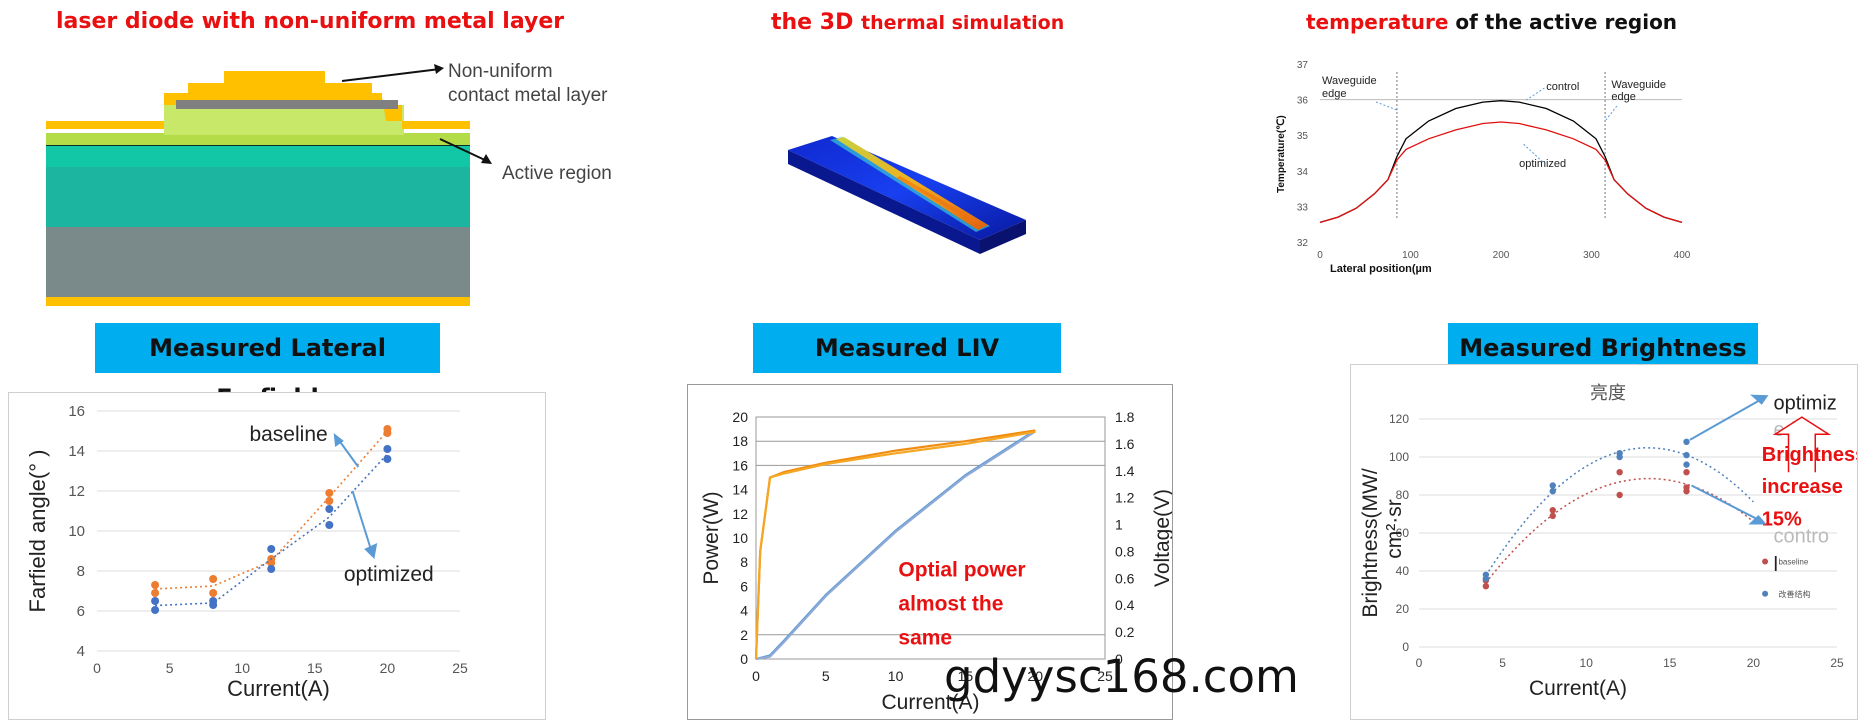  Describe the element at coordinates (930, 702) in the screenshot. I see `liv-xlabel: Current(A)` at that location.